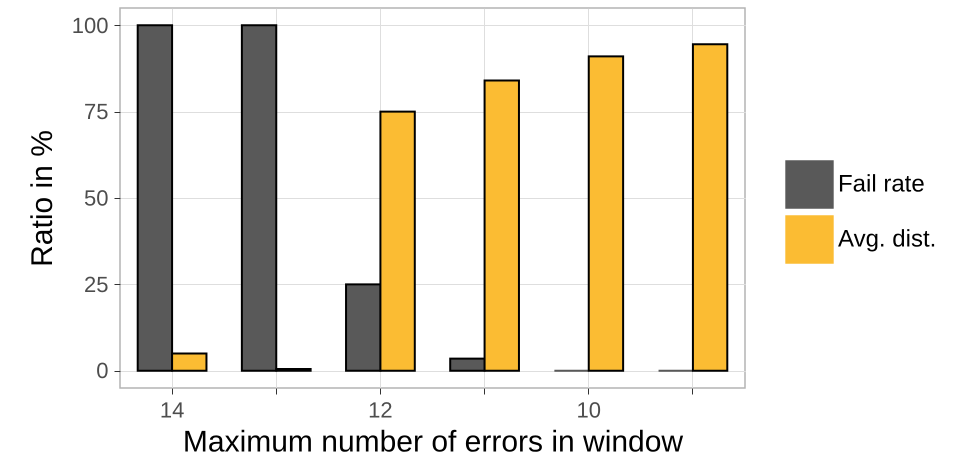 The image size is (966, 470). What do you see at coordinates (380, 410) in the screenshot?
I see `x-tick-label: 12` at bounding box center [380, 410].